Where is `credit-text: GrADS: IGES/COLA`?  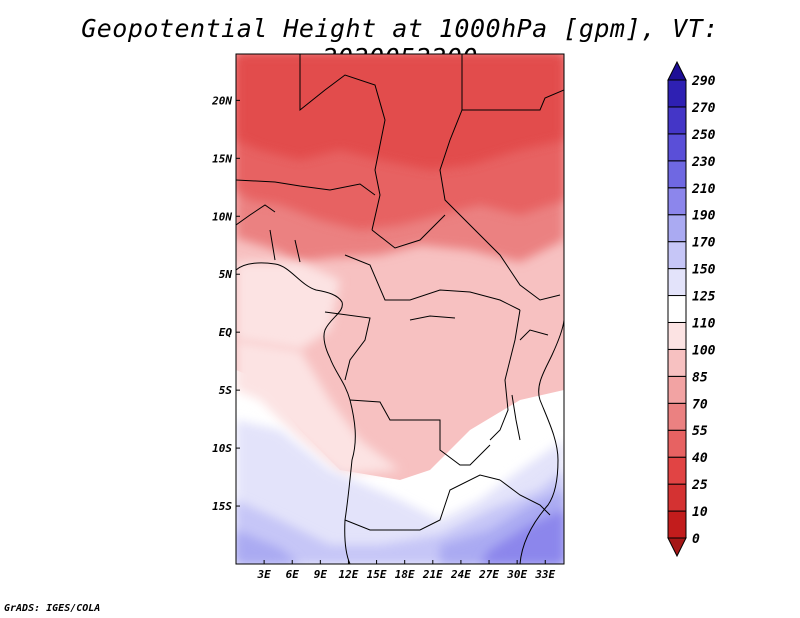
credit-text: GrADS: IGES/COLA is located at coordinates (52, 608).